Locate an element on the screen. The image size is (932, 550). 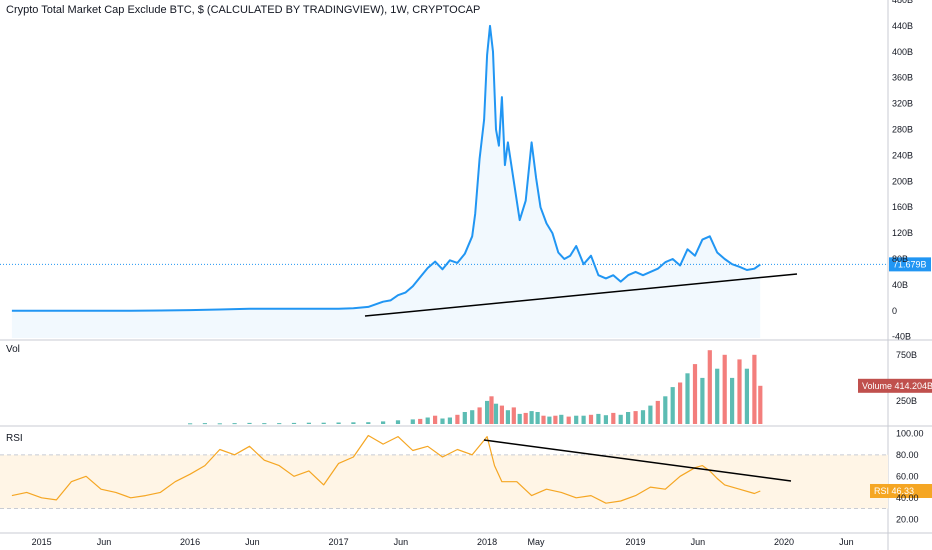
volume-ytick: 250B is located at coordinates (906, 401).